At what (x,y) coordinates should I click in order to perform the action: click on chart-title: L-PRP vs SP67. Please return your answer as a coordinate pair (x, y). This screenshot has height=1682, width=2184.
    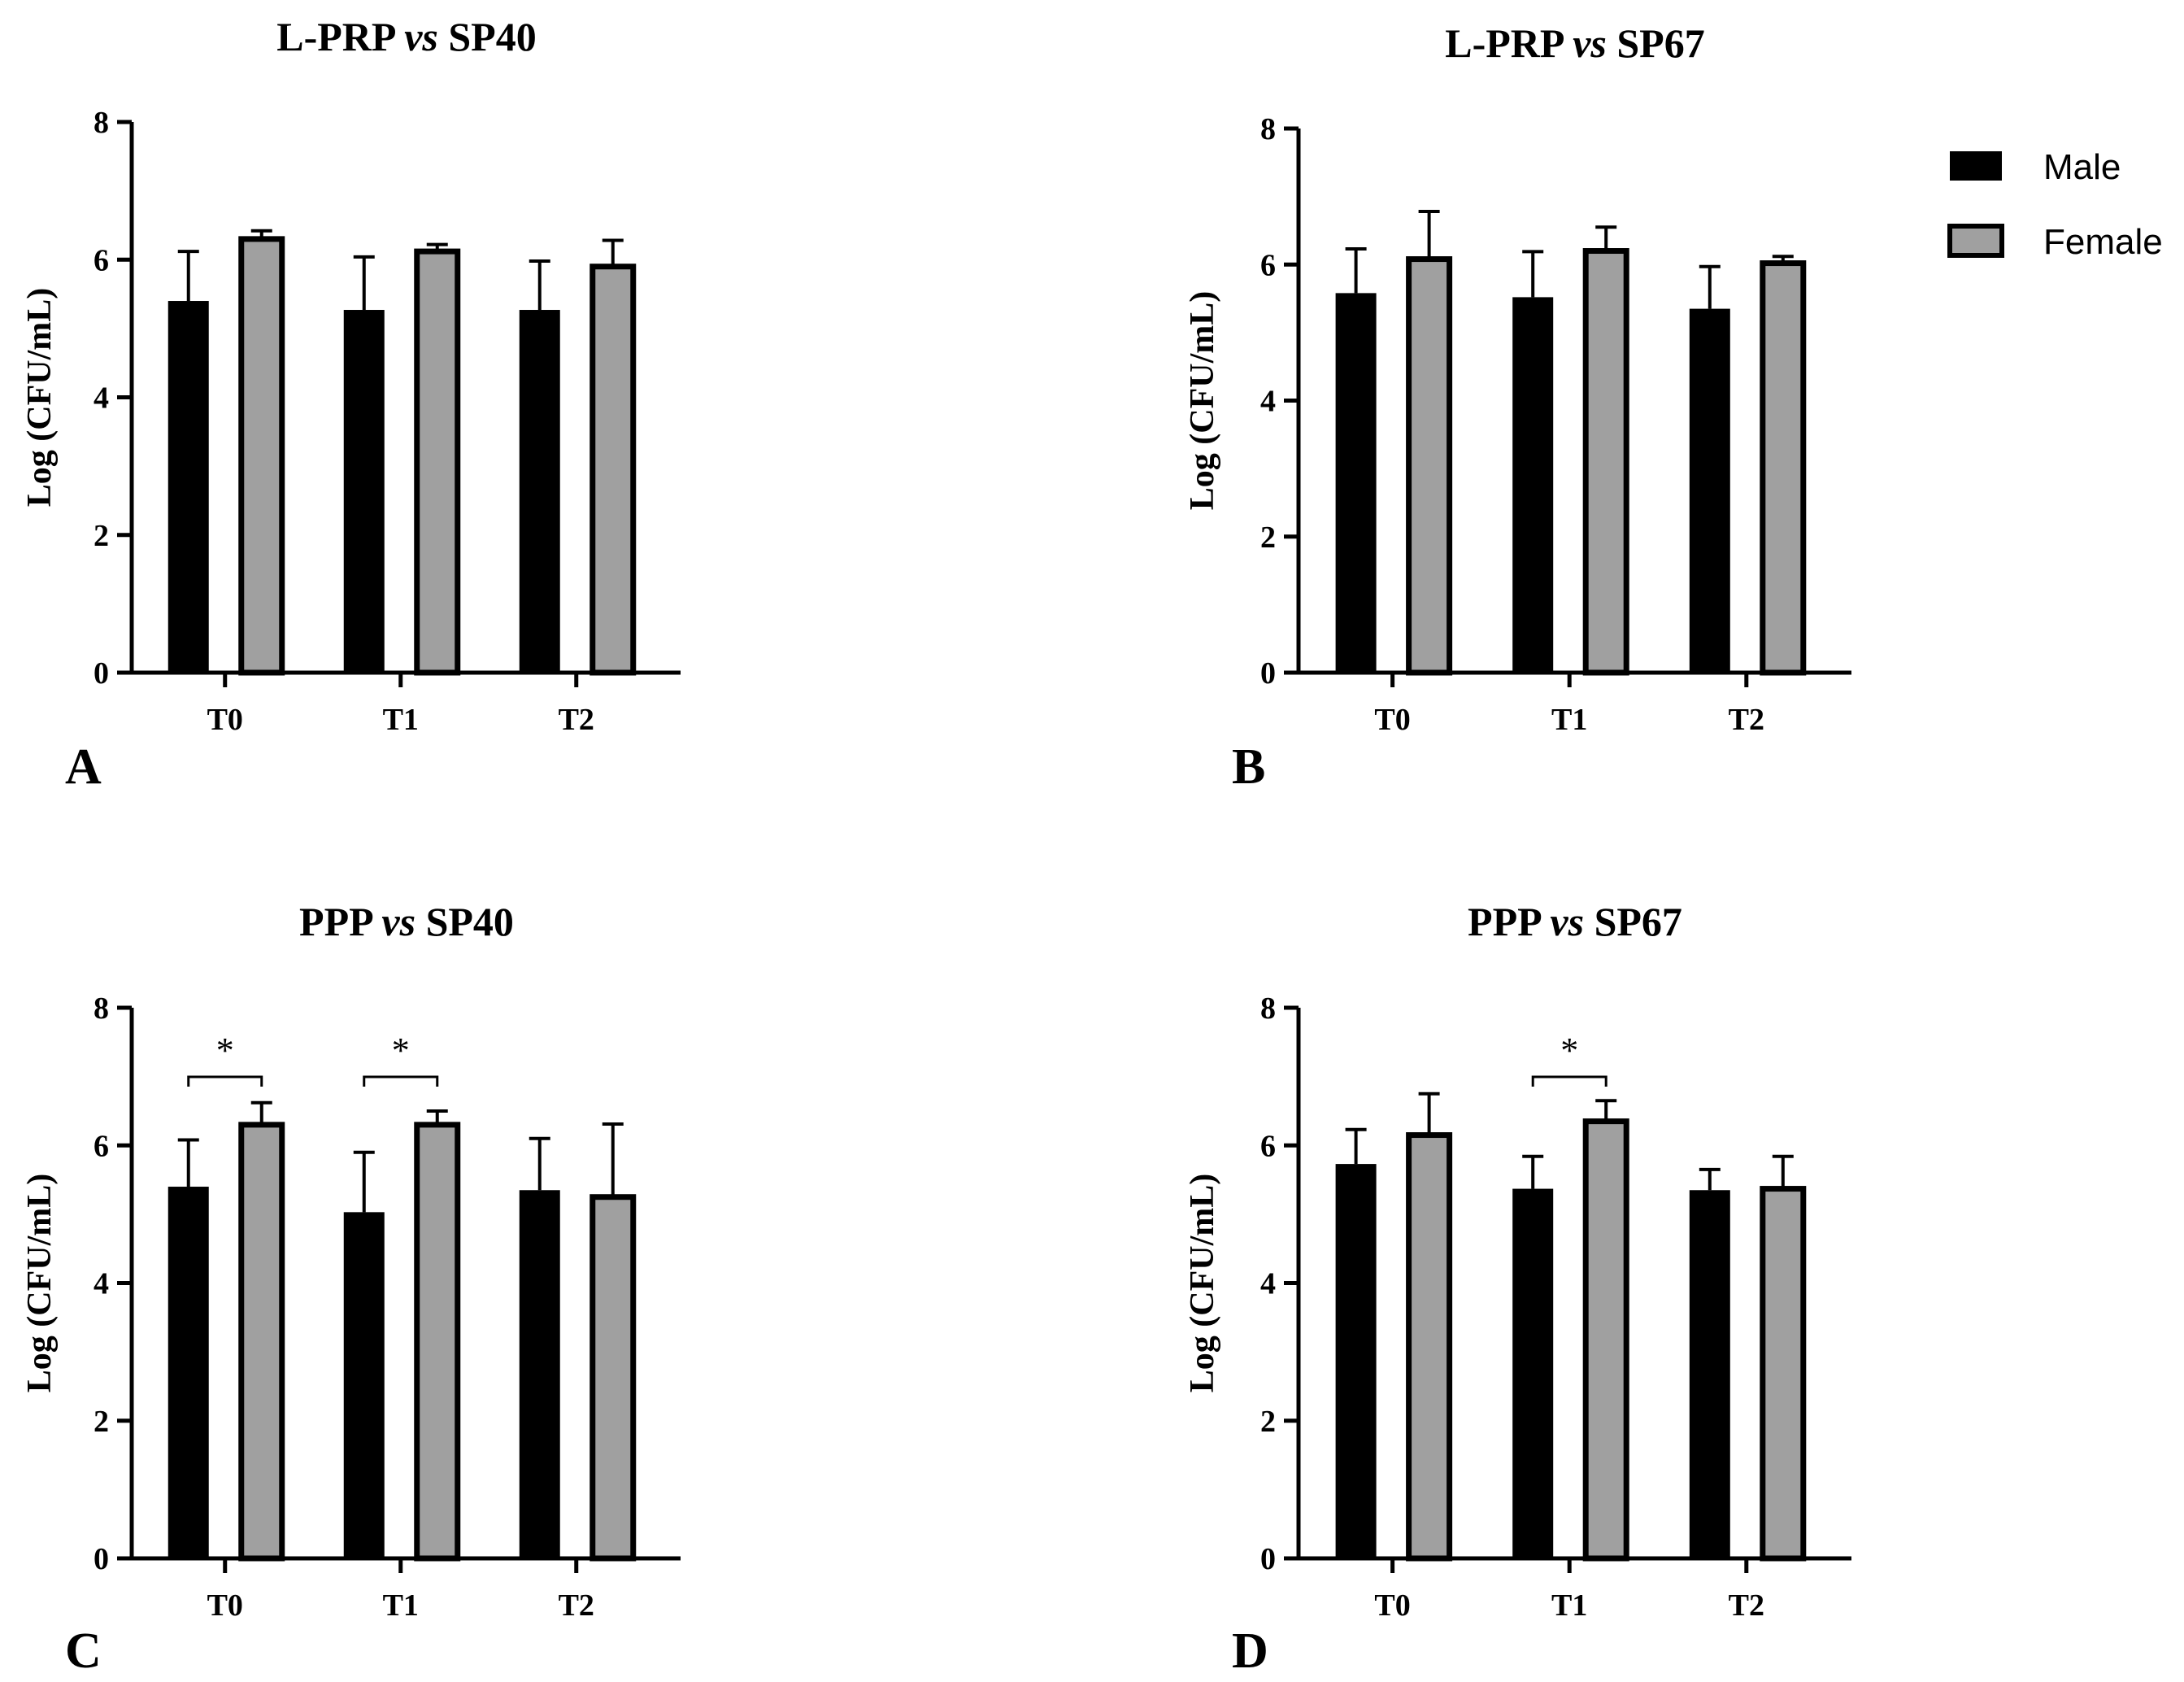
    Looking at the image, I should click on (1575, 43).